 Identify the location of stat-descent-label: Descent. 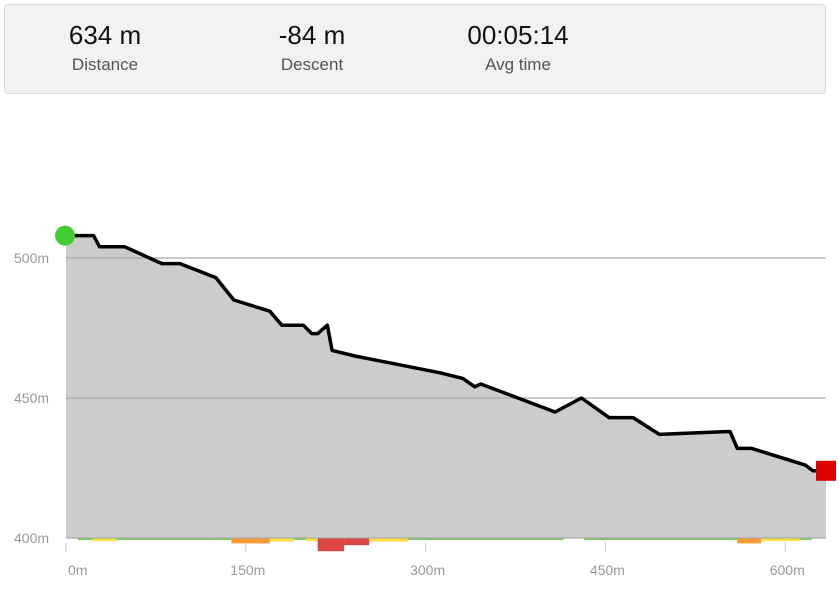
(312, 64).